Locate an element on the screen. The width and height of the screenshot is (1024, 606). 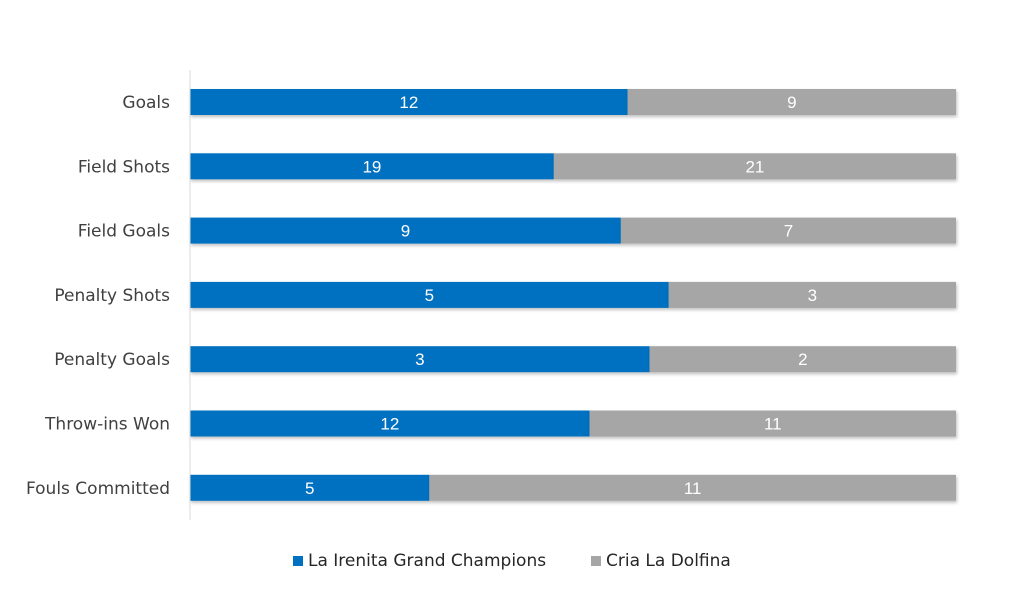
data-label-series2-6: 11 is located at coordinates (693, 488).